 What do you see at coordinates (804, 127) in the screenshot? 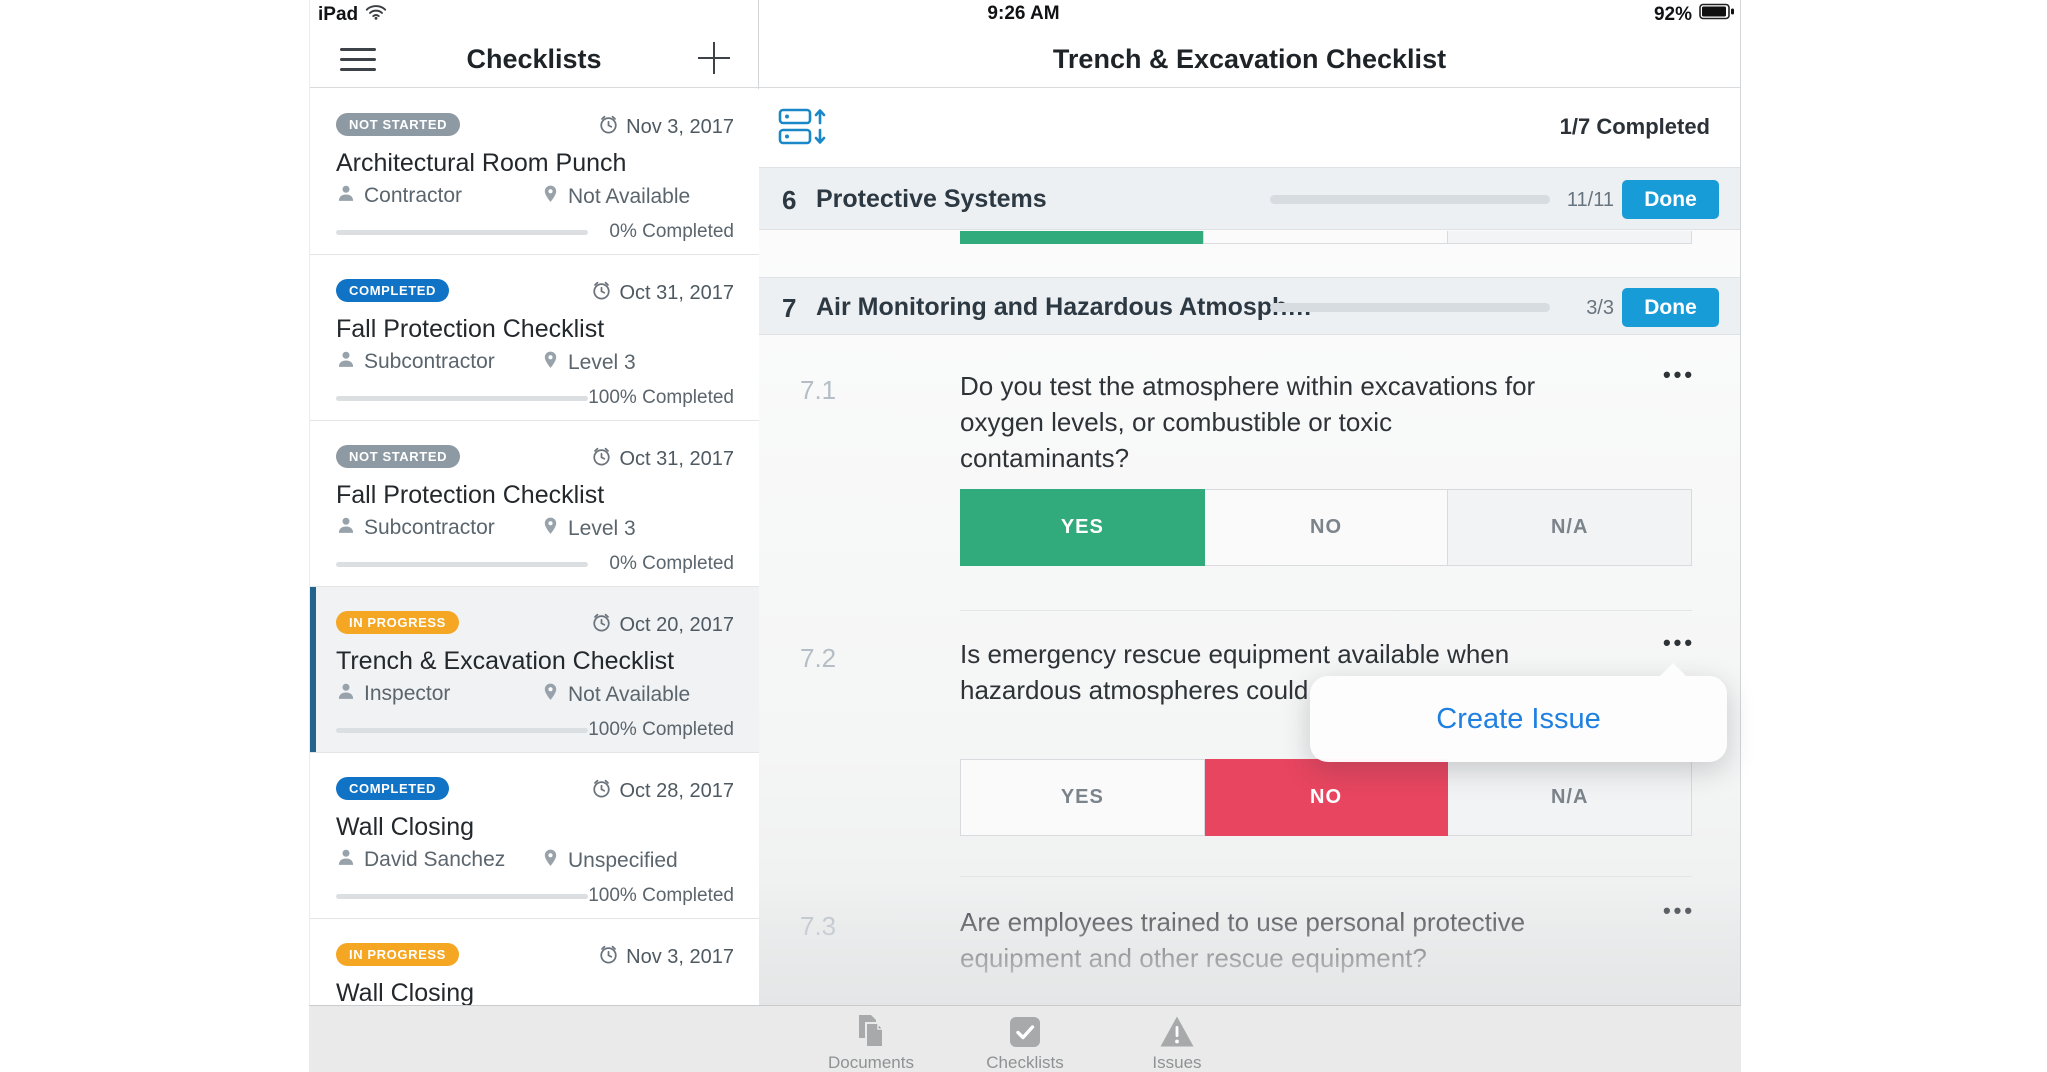
I see `sort-sections-icon` at bounding box center [804, 127].